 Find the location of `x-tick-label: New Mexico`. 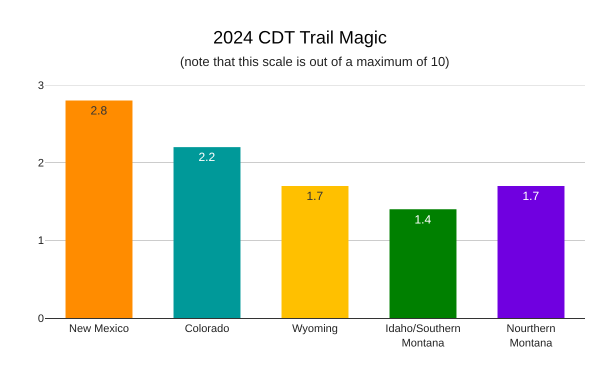

x-tick-label: New Mexico is located at coordinates (99, 329).